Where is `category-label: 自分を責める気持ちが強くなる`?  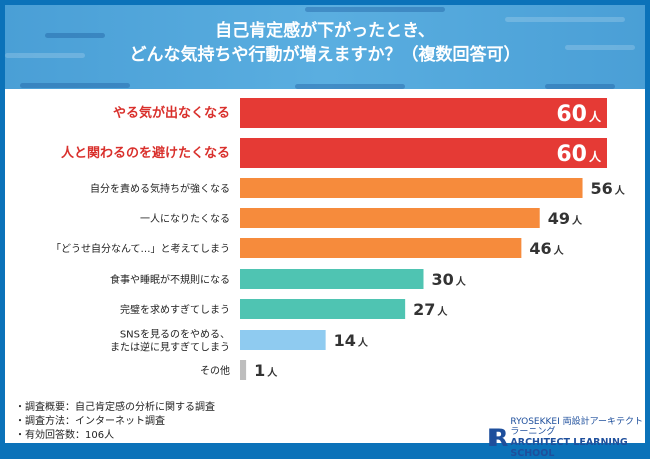
category-label: 自分を責める気持ちが強くなる is located at coordinates (160, 188).